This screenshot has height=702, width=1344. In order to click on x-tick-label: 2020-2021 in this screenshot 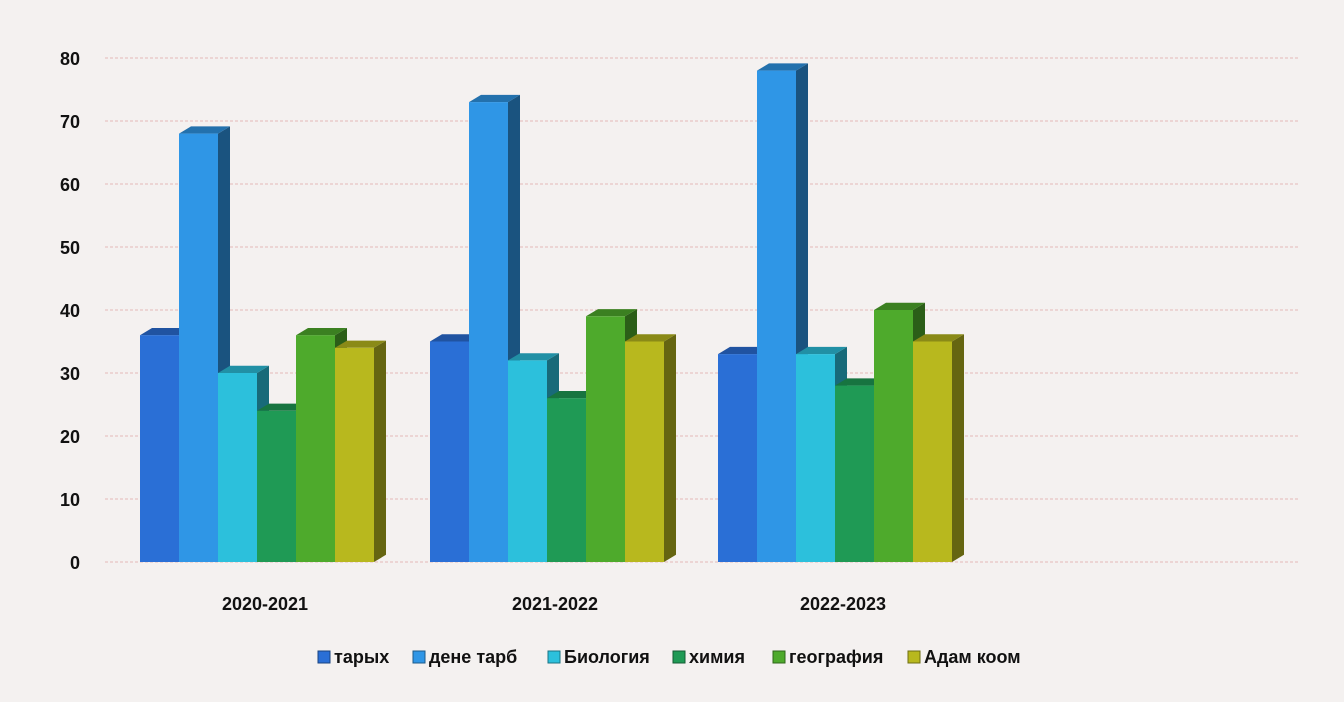, I will do `click(265, 604)`.